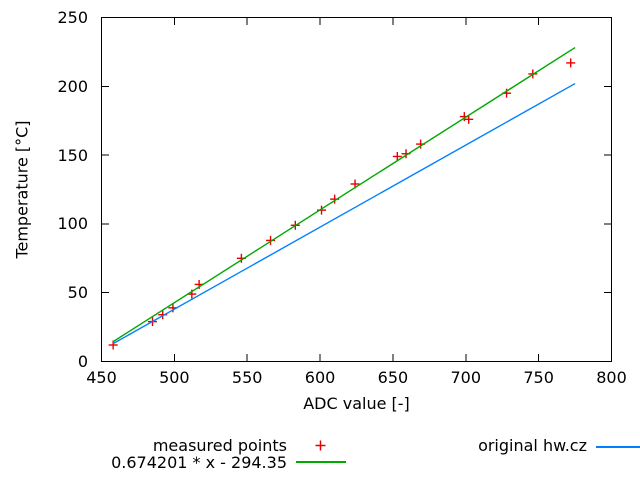  I want to click on x-tick-label: 550, so click(247, 377).